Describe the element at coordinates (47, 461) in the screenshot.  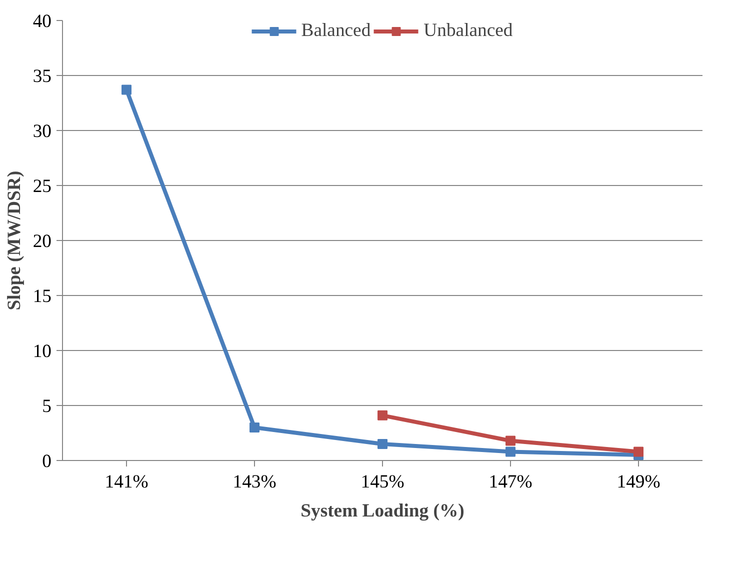
I see `y-tick-label: 0` at that location.